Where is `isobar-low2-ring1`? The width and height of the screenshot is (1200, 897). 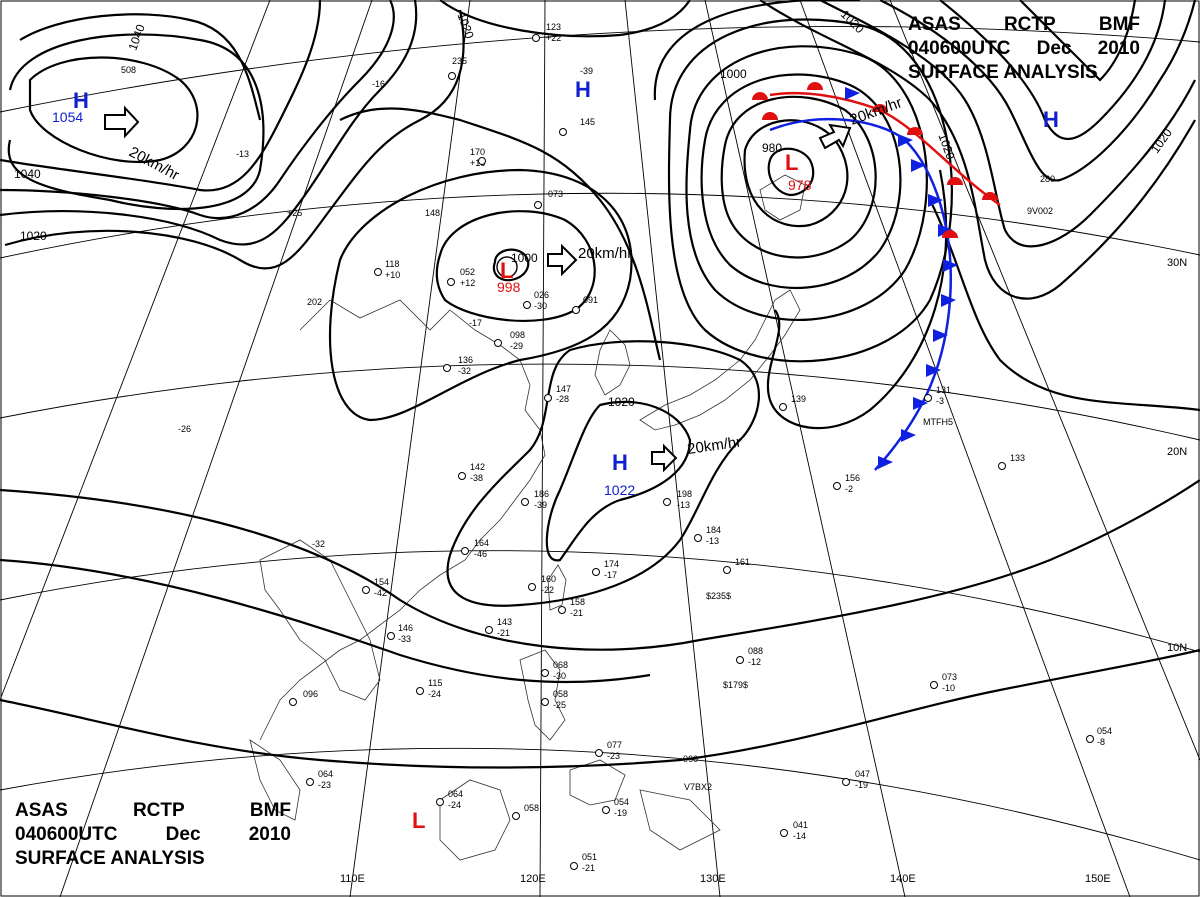
isobar-low2-ring1 is located at coordinates (791, 172).